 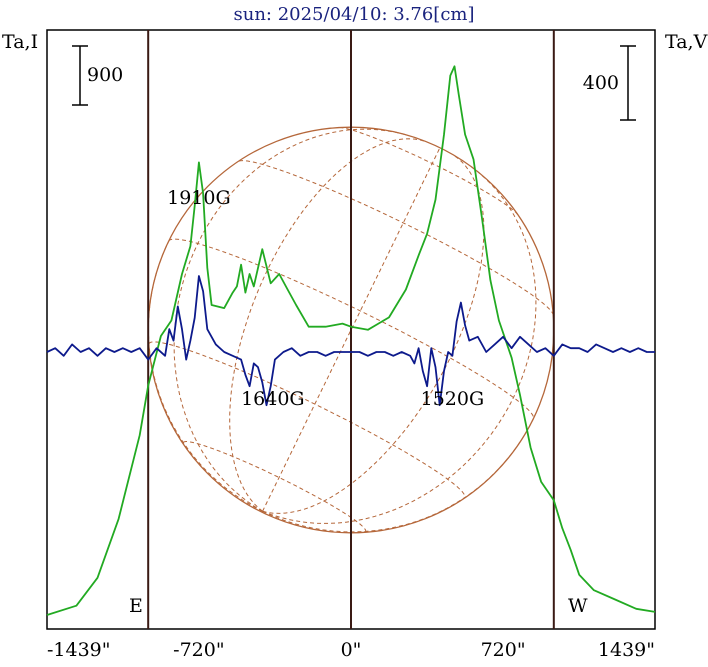 I want to click on right-scale-label: 400, so click(x=601, y=83).